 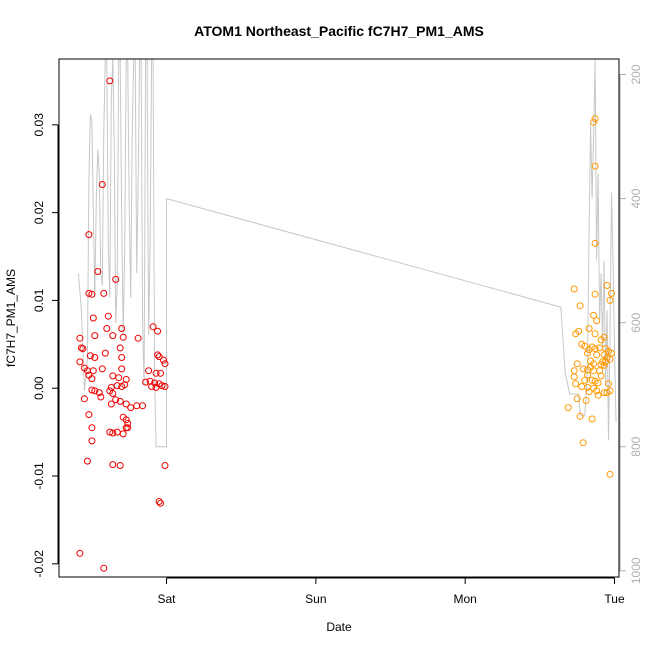 What do you see at coordinates (39, 213) in the screenshot?
I see `y-tick-label: 0.02` at bounding box center [39, 213].